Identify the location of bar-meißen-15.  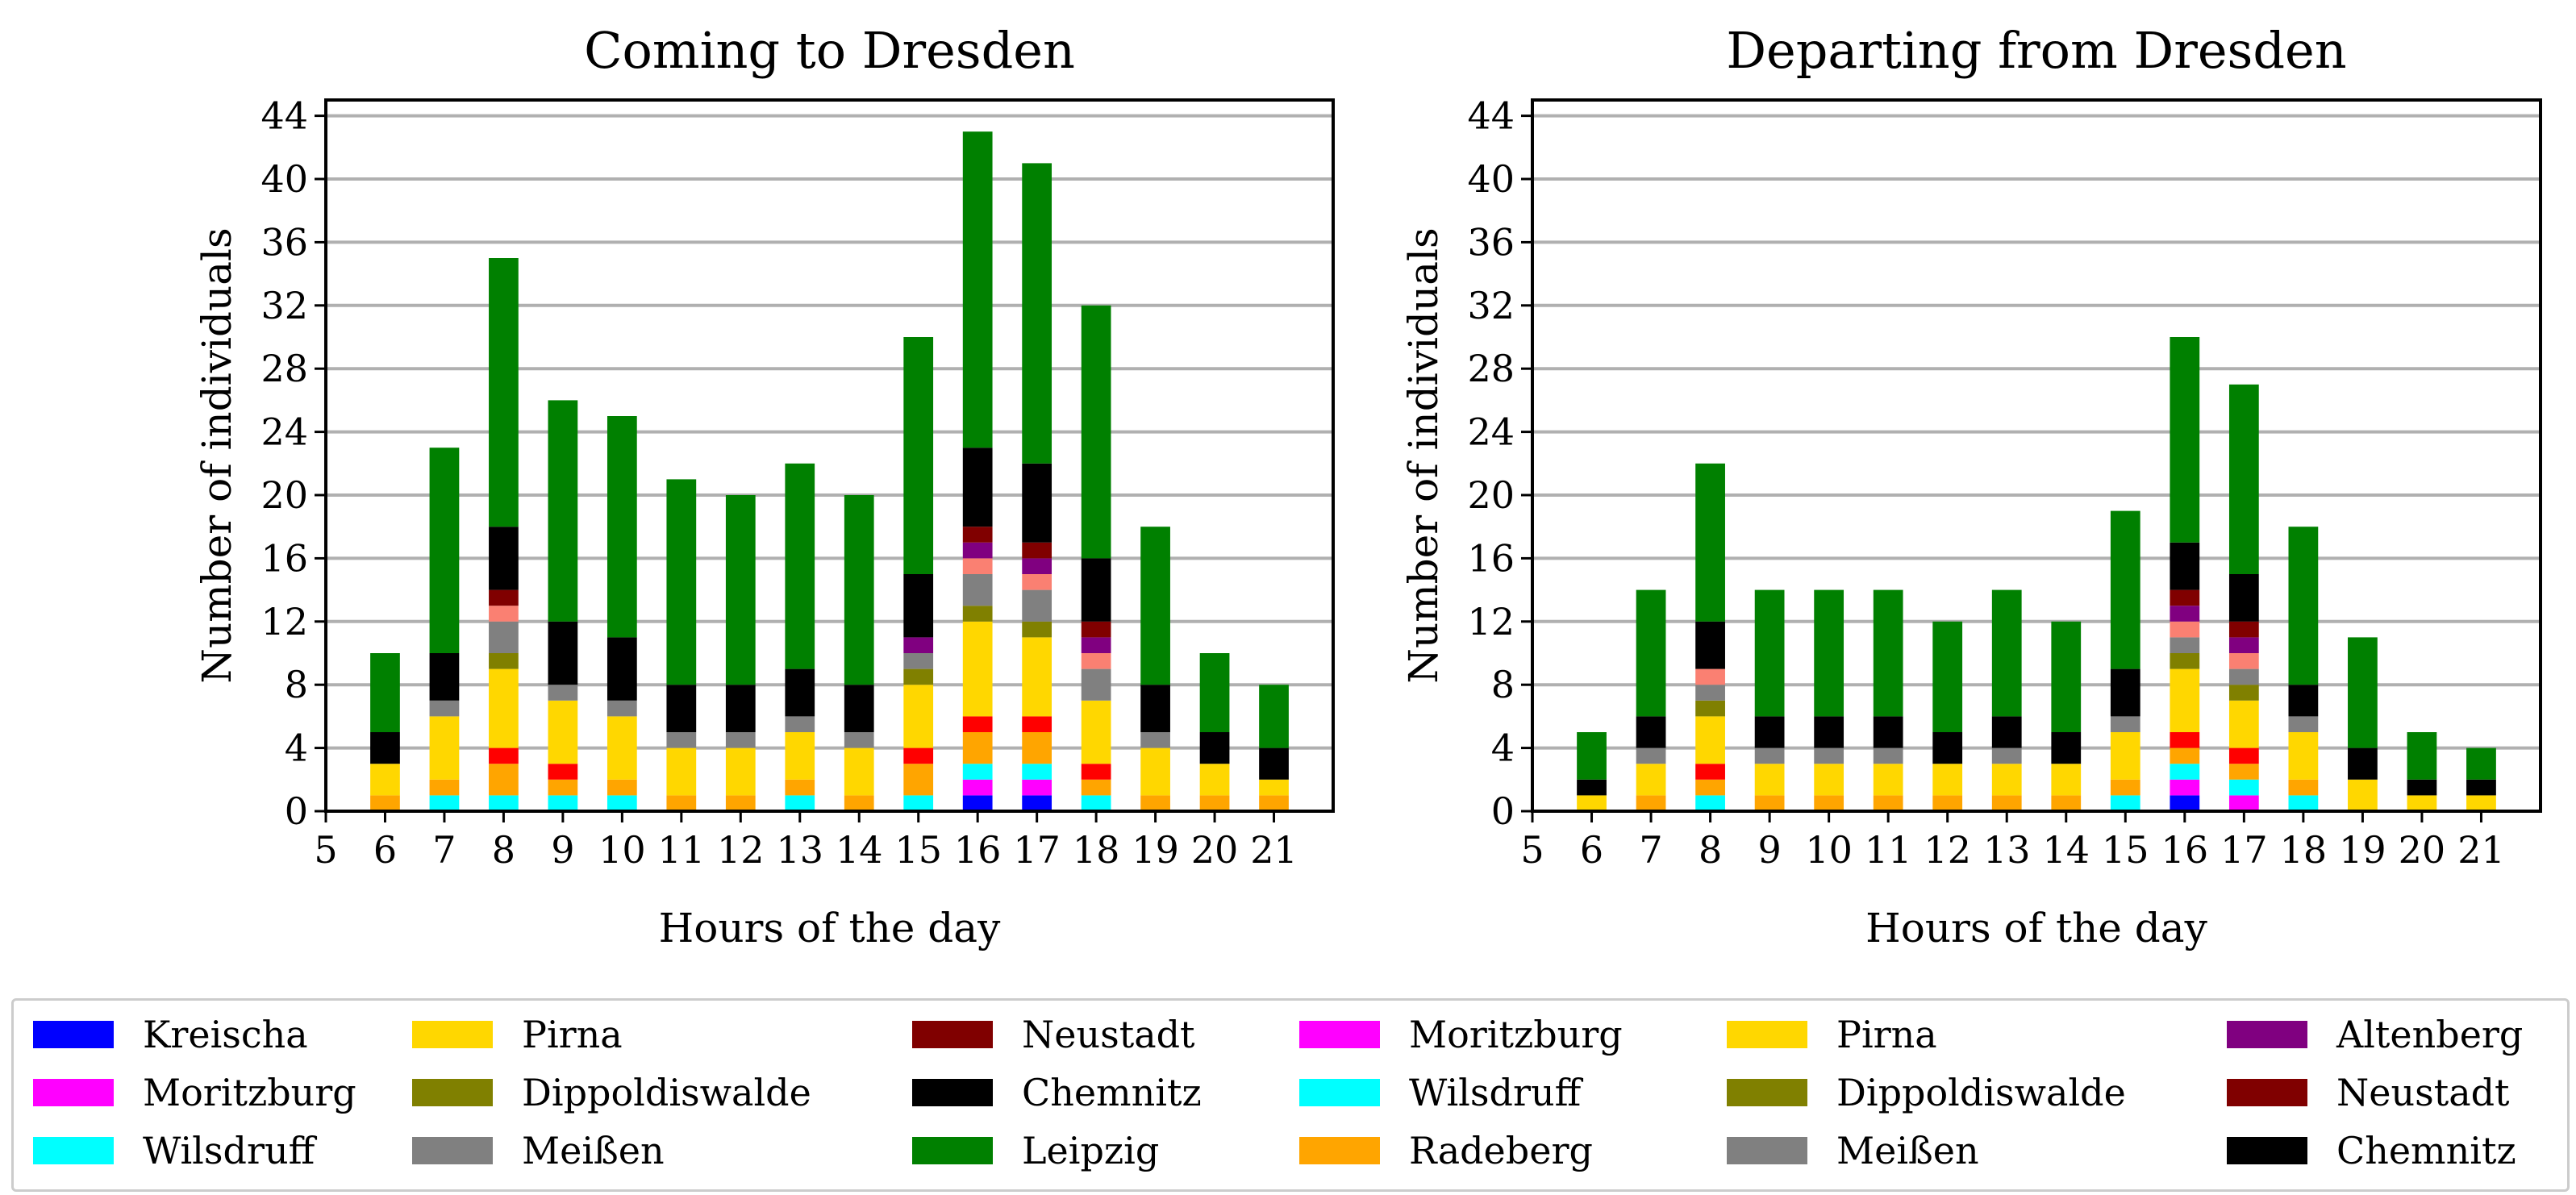
(2125, 724).